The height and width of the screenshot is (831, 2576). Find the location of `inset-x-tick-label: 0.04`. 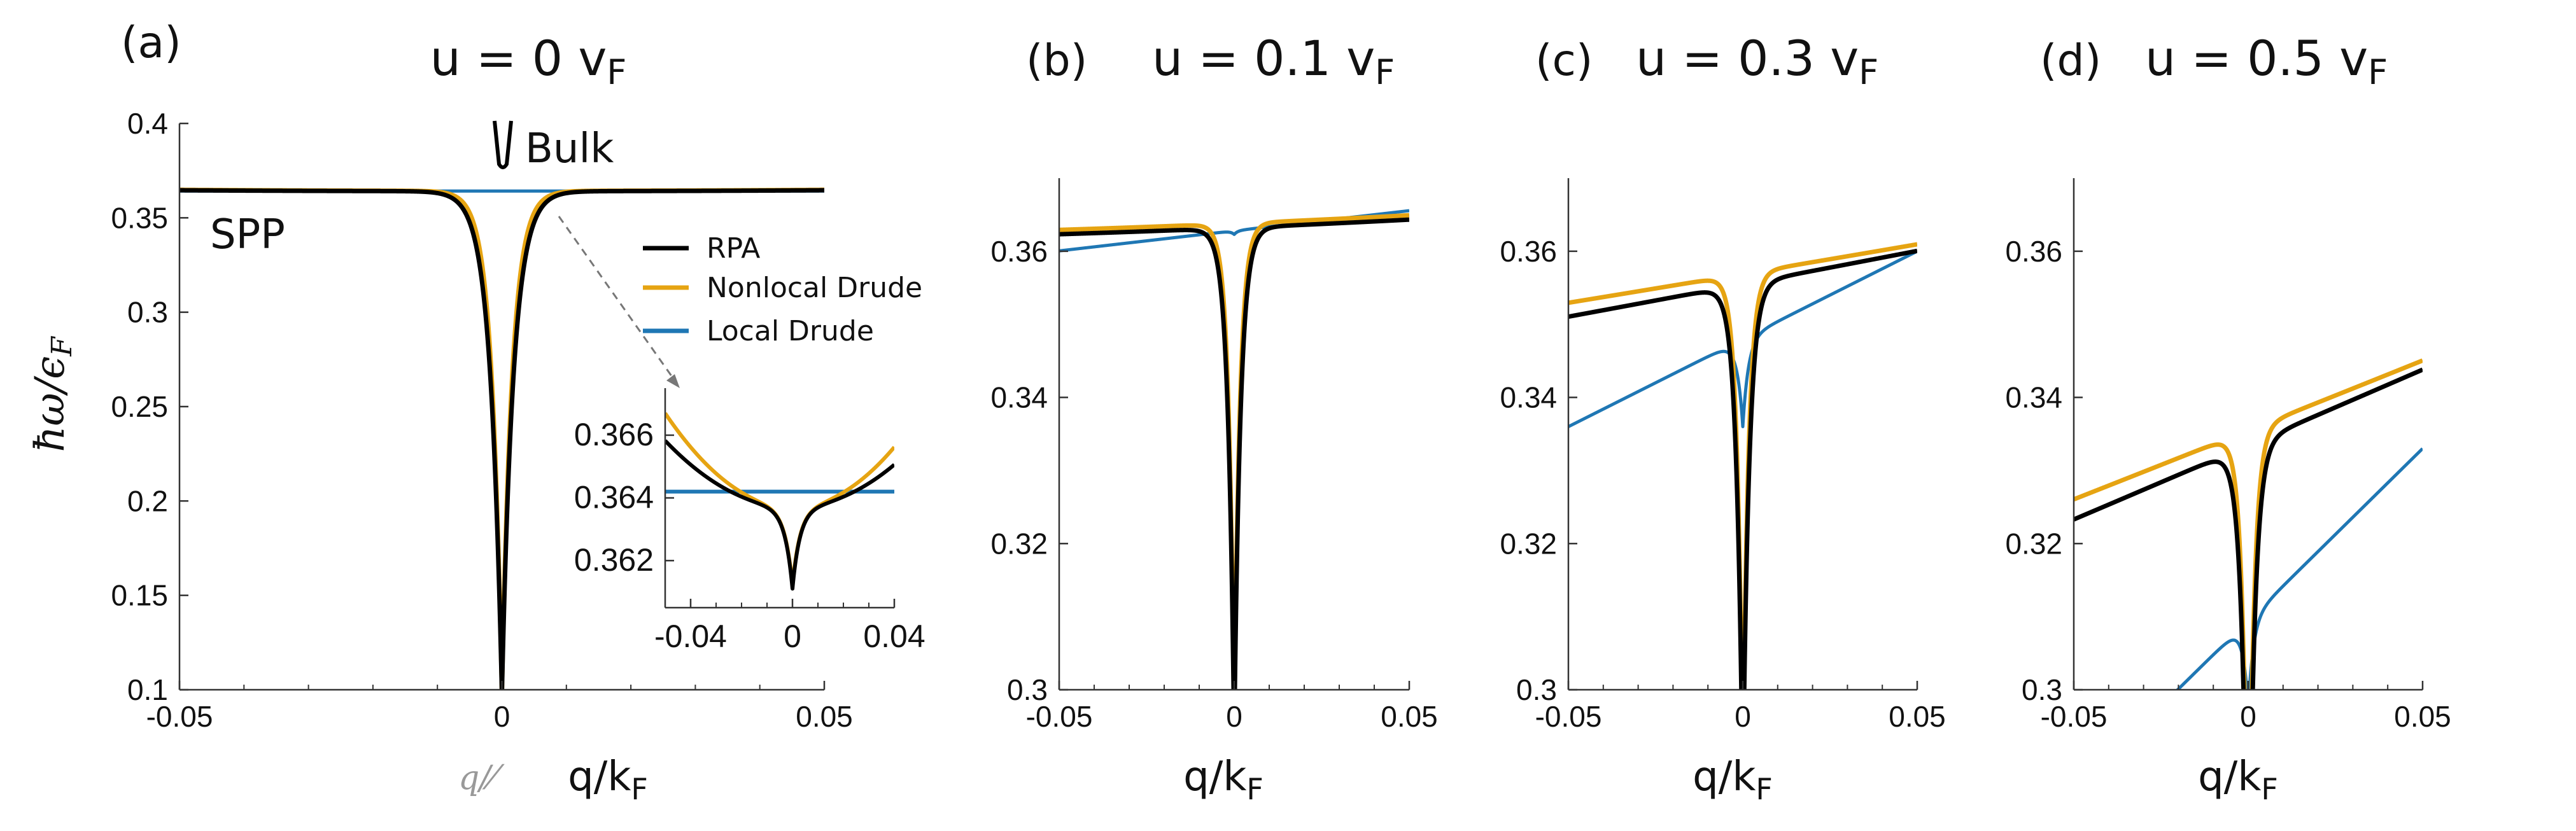

inset-x-tick-label: 0.04 is located at coordinates (894, 636).